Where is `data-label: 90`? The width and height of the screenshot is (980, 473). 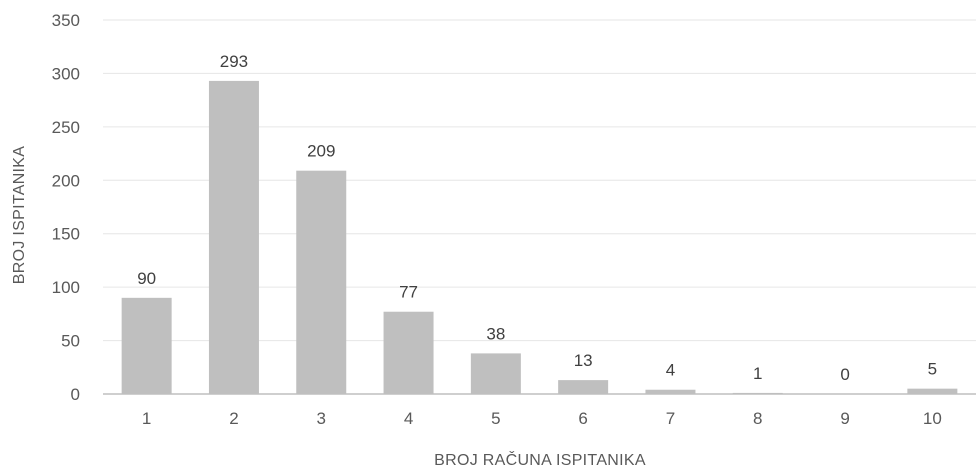
data-label: 90 is located at coordinates (146, 278).